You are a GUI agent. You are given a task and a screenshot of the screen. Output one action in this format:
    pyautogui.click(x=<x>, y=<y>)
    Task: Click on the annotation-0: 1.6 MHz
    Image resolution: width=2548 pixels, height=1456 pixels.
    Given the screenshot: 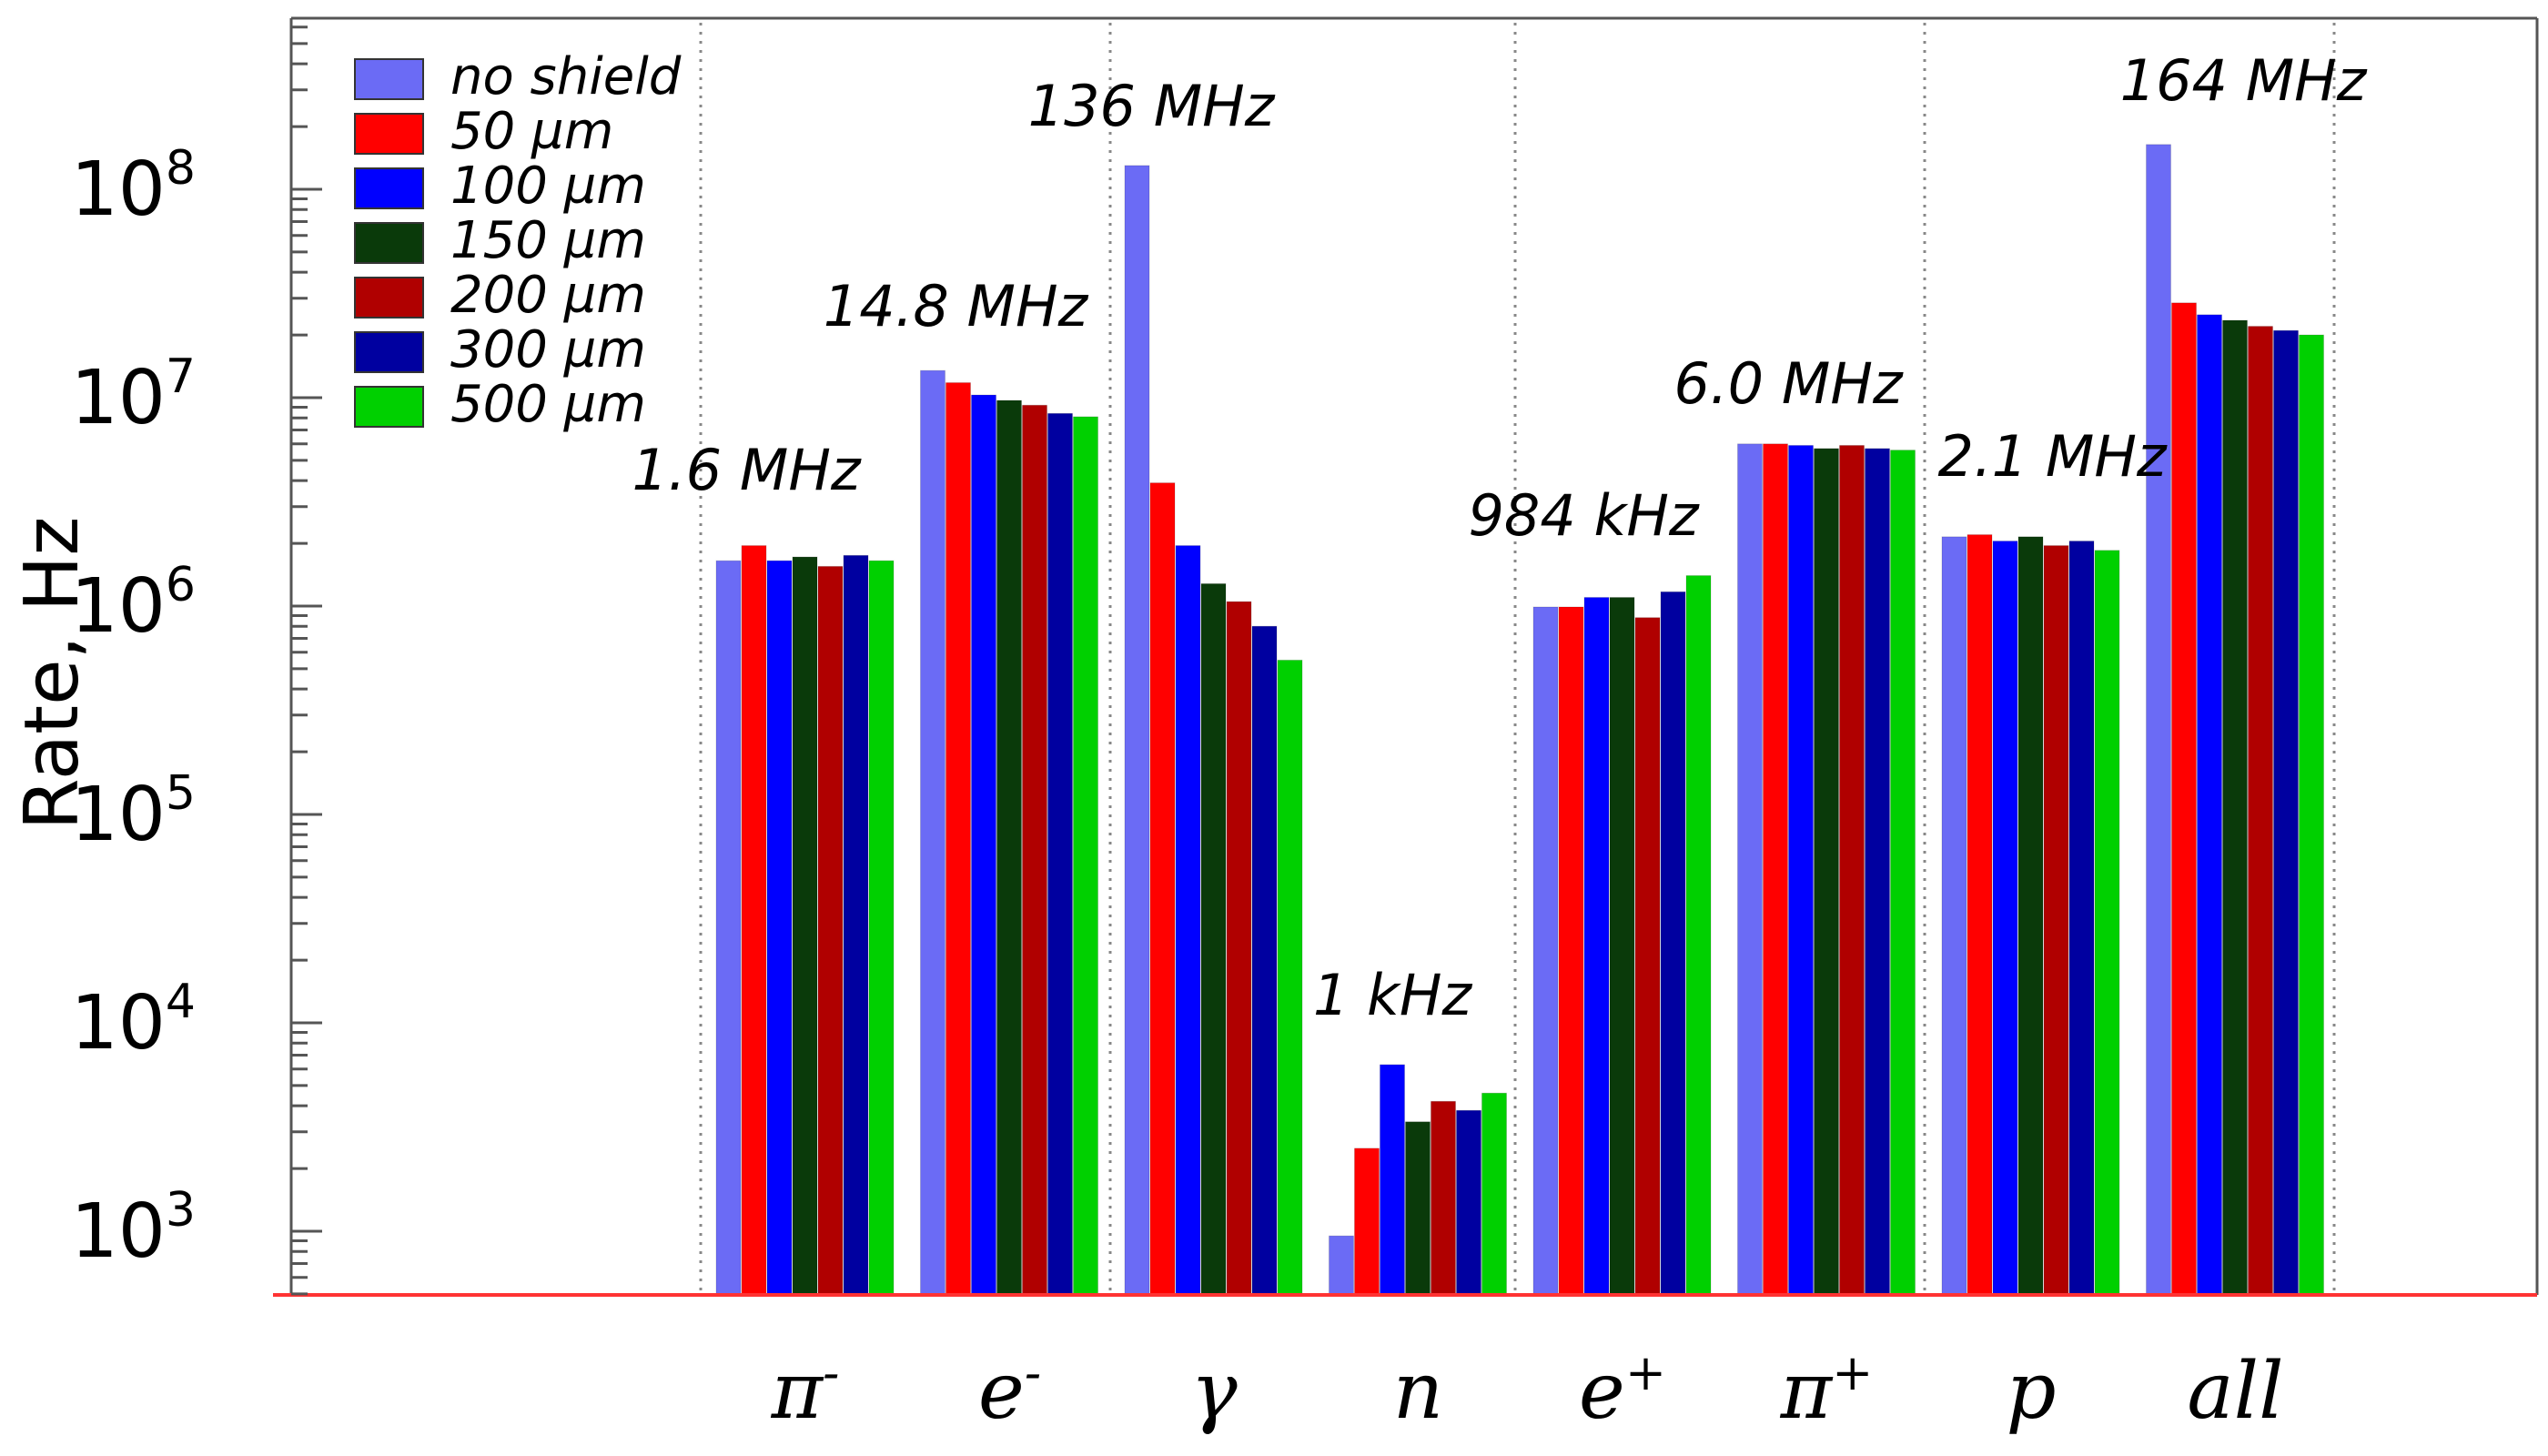 What is the action you would take?
    pyautogui.click(x=747, y=470)
    